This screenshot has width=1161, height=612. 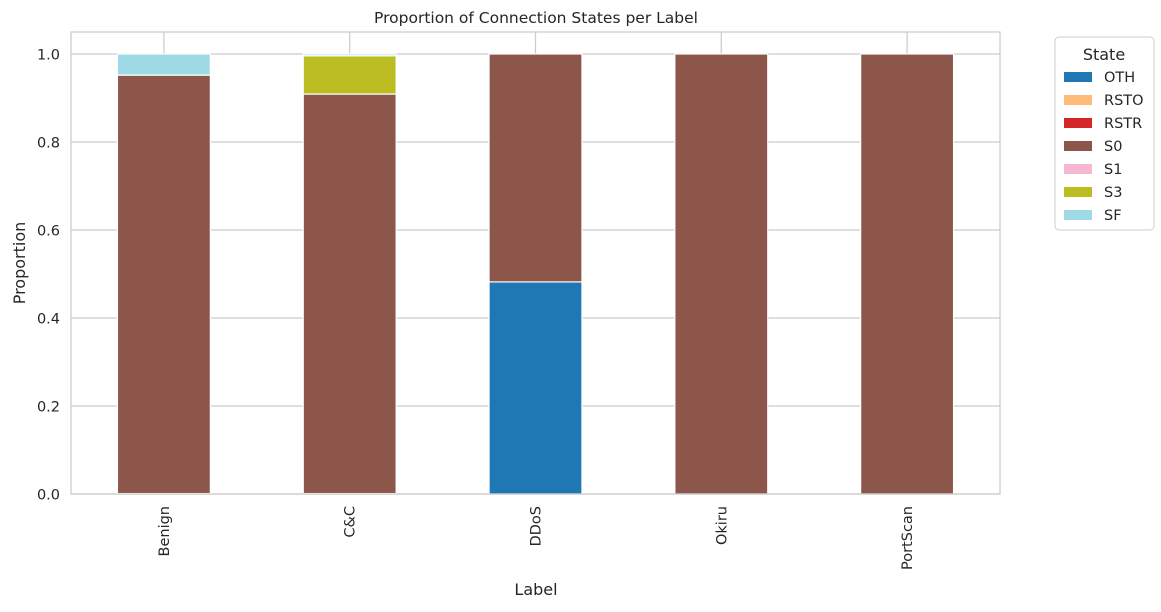 What do you see at coordinates (48, 56) in the screenshot?
I see `y-tick-label: 1.0` at bounding box center [48, 56].